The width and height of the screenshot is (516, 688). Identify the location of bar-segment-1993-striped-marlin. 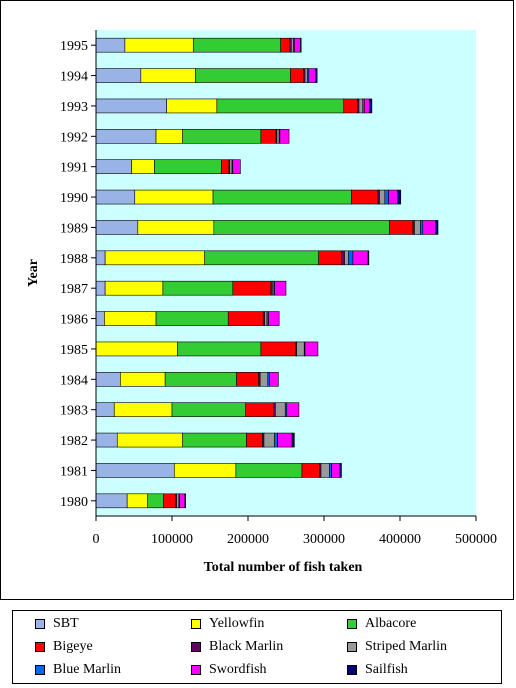
(361, 106).